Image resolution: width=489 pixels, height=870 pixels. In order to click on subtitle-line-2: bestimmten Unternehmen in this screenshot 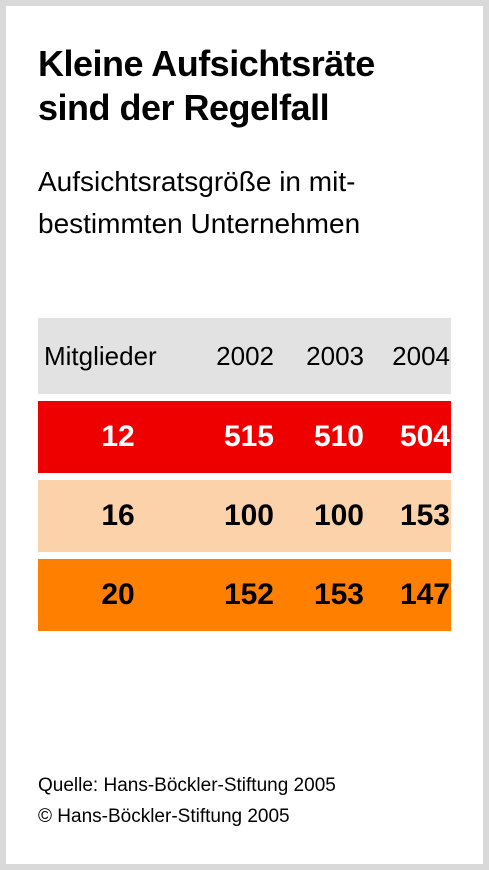, I will do `click(199, 223)`.